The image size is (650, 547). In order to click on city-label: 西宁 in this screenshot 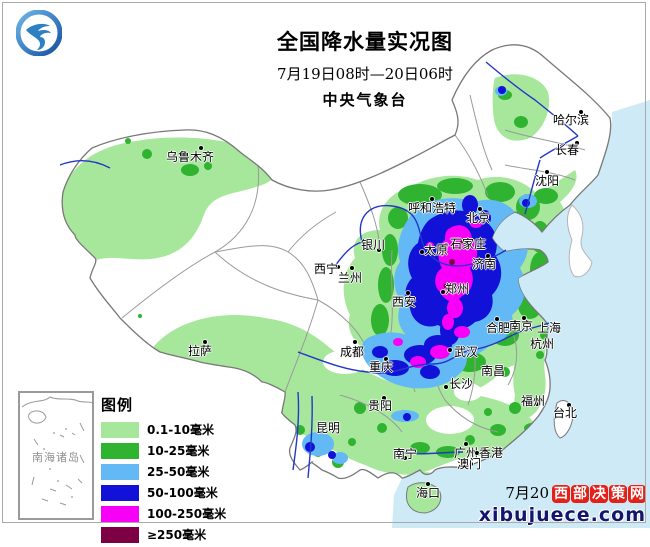, I will do `click(326, 269)`.